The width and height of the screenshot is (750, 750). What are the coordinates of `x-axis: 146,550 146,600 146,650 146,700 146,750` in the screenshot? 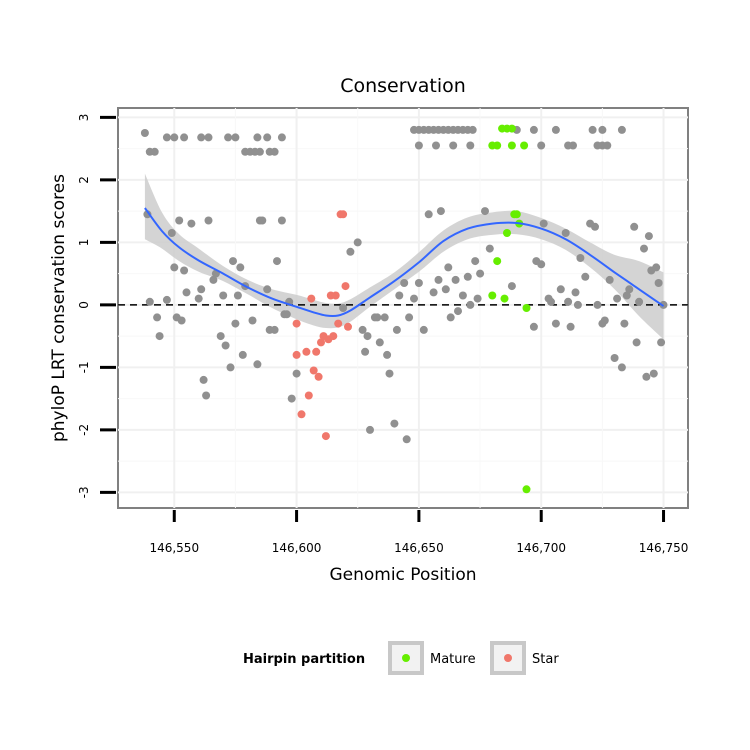 It's located at (418, 532).